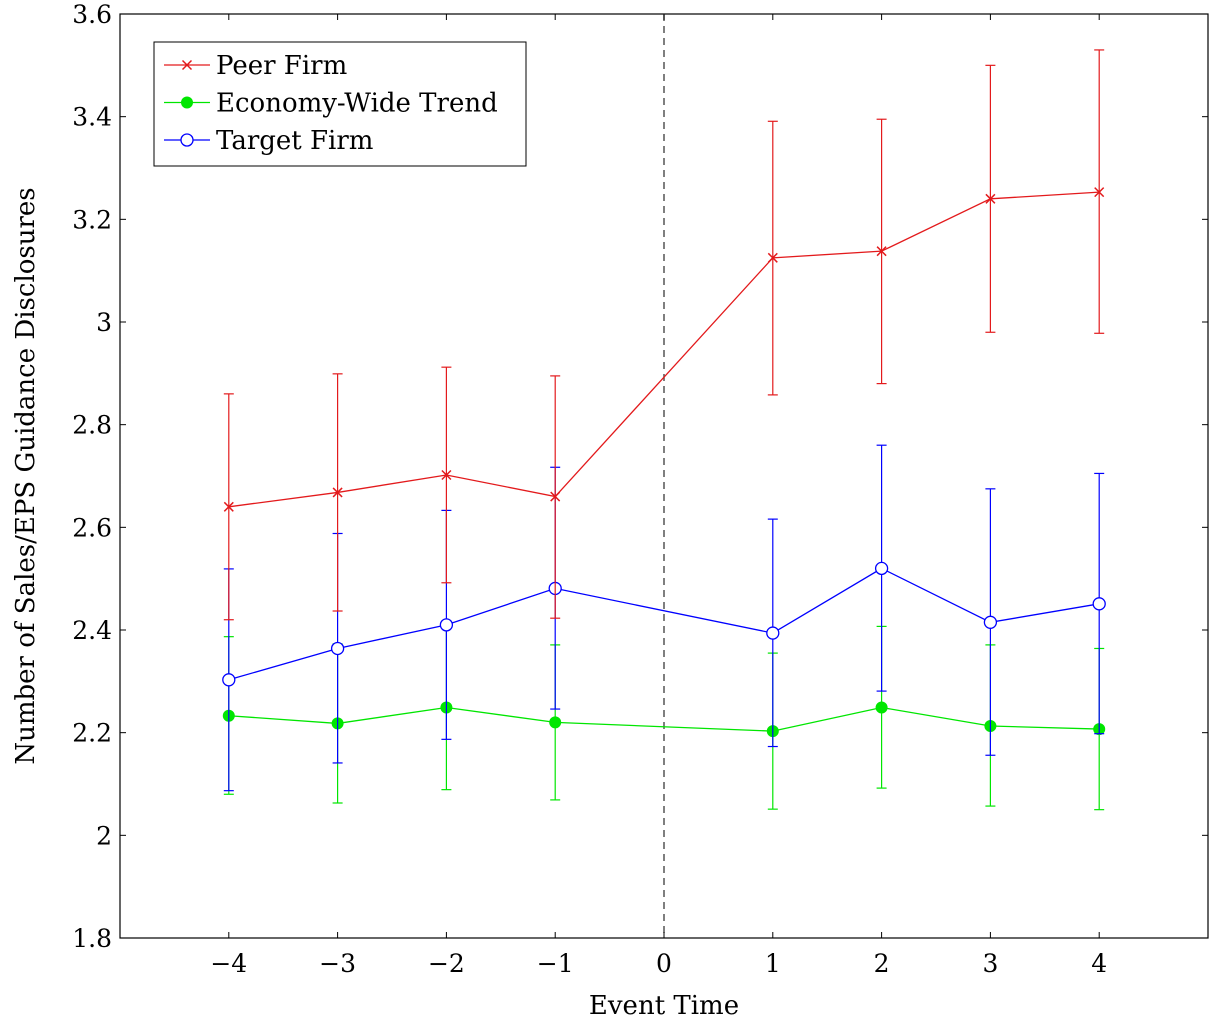 Image resolution: width=1210 pixels, height=1026 pixels. What do you see at coordinates (664, 1006) in the screenshot?
I see `x-axis-title: Event Time` at bounding box center [664, 1006].